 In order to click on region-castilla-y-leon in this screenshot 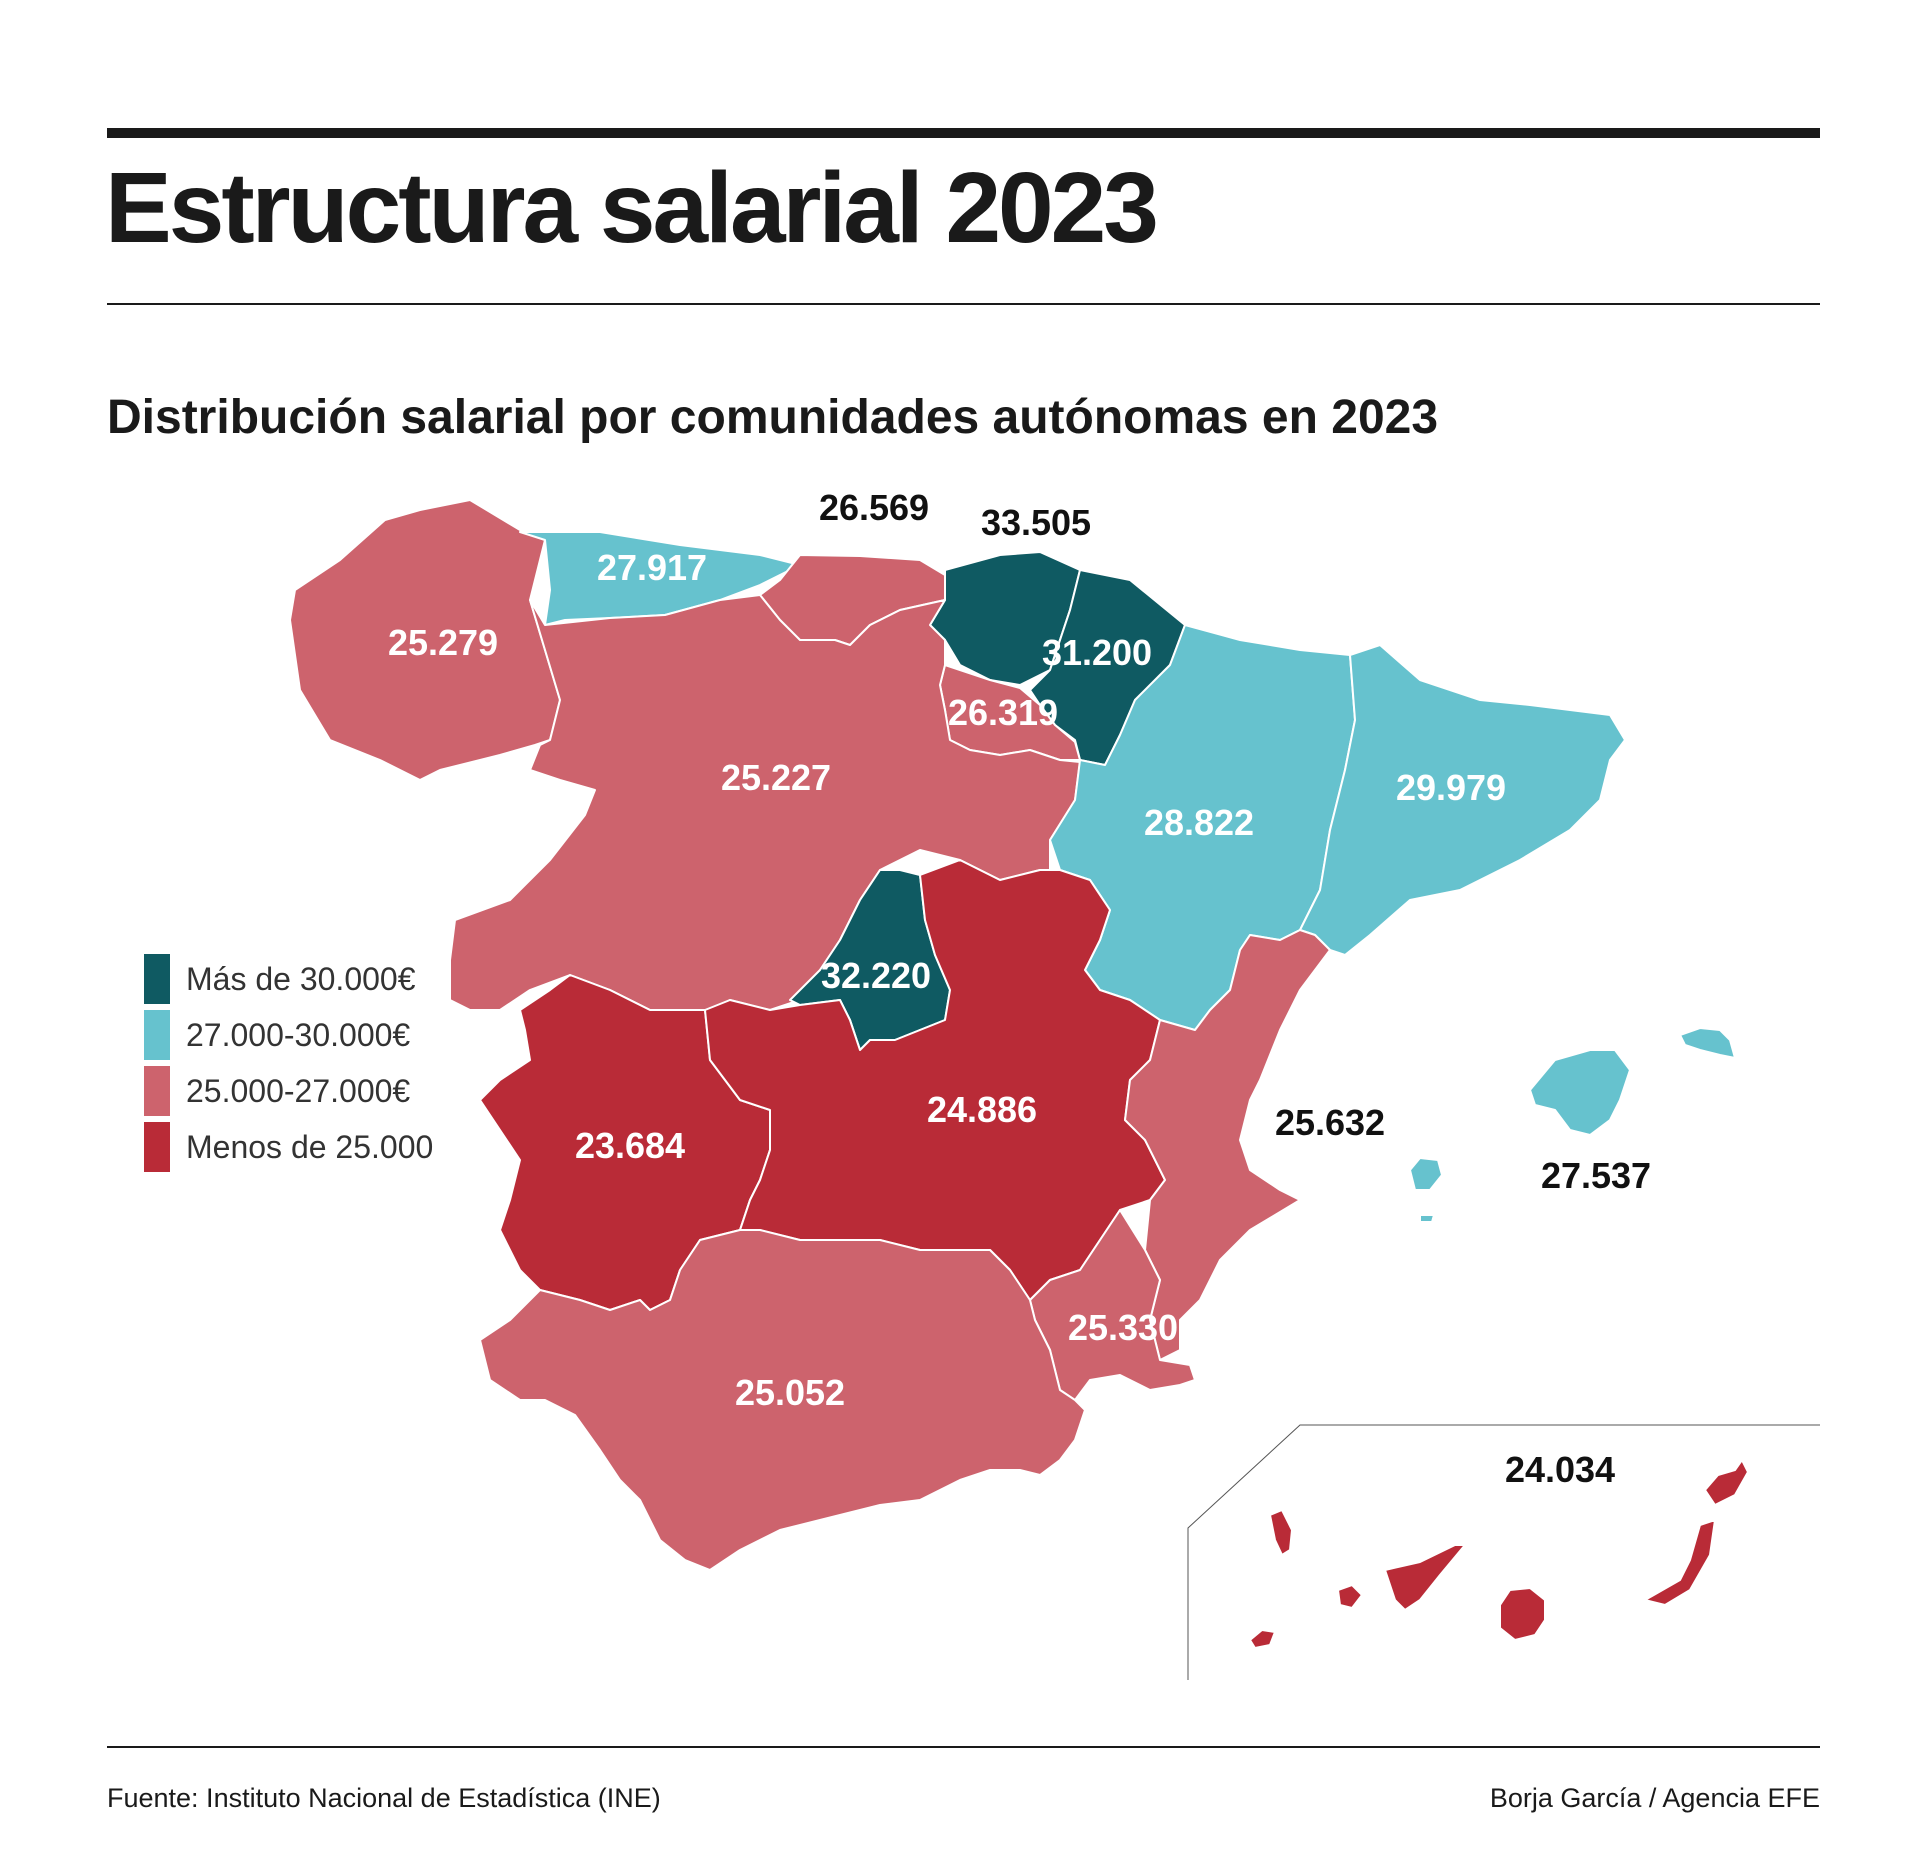, I will do `click(765, 802)`.